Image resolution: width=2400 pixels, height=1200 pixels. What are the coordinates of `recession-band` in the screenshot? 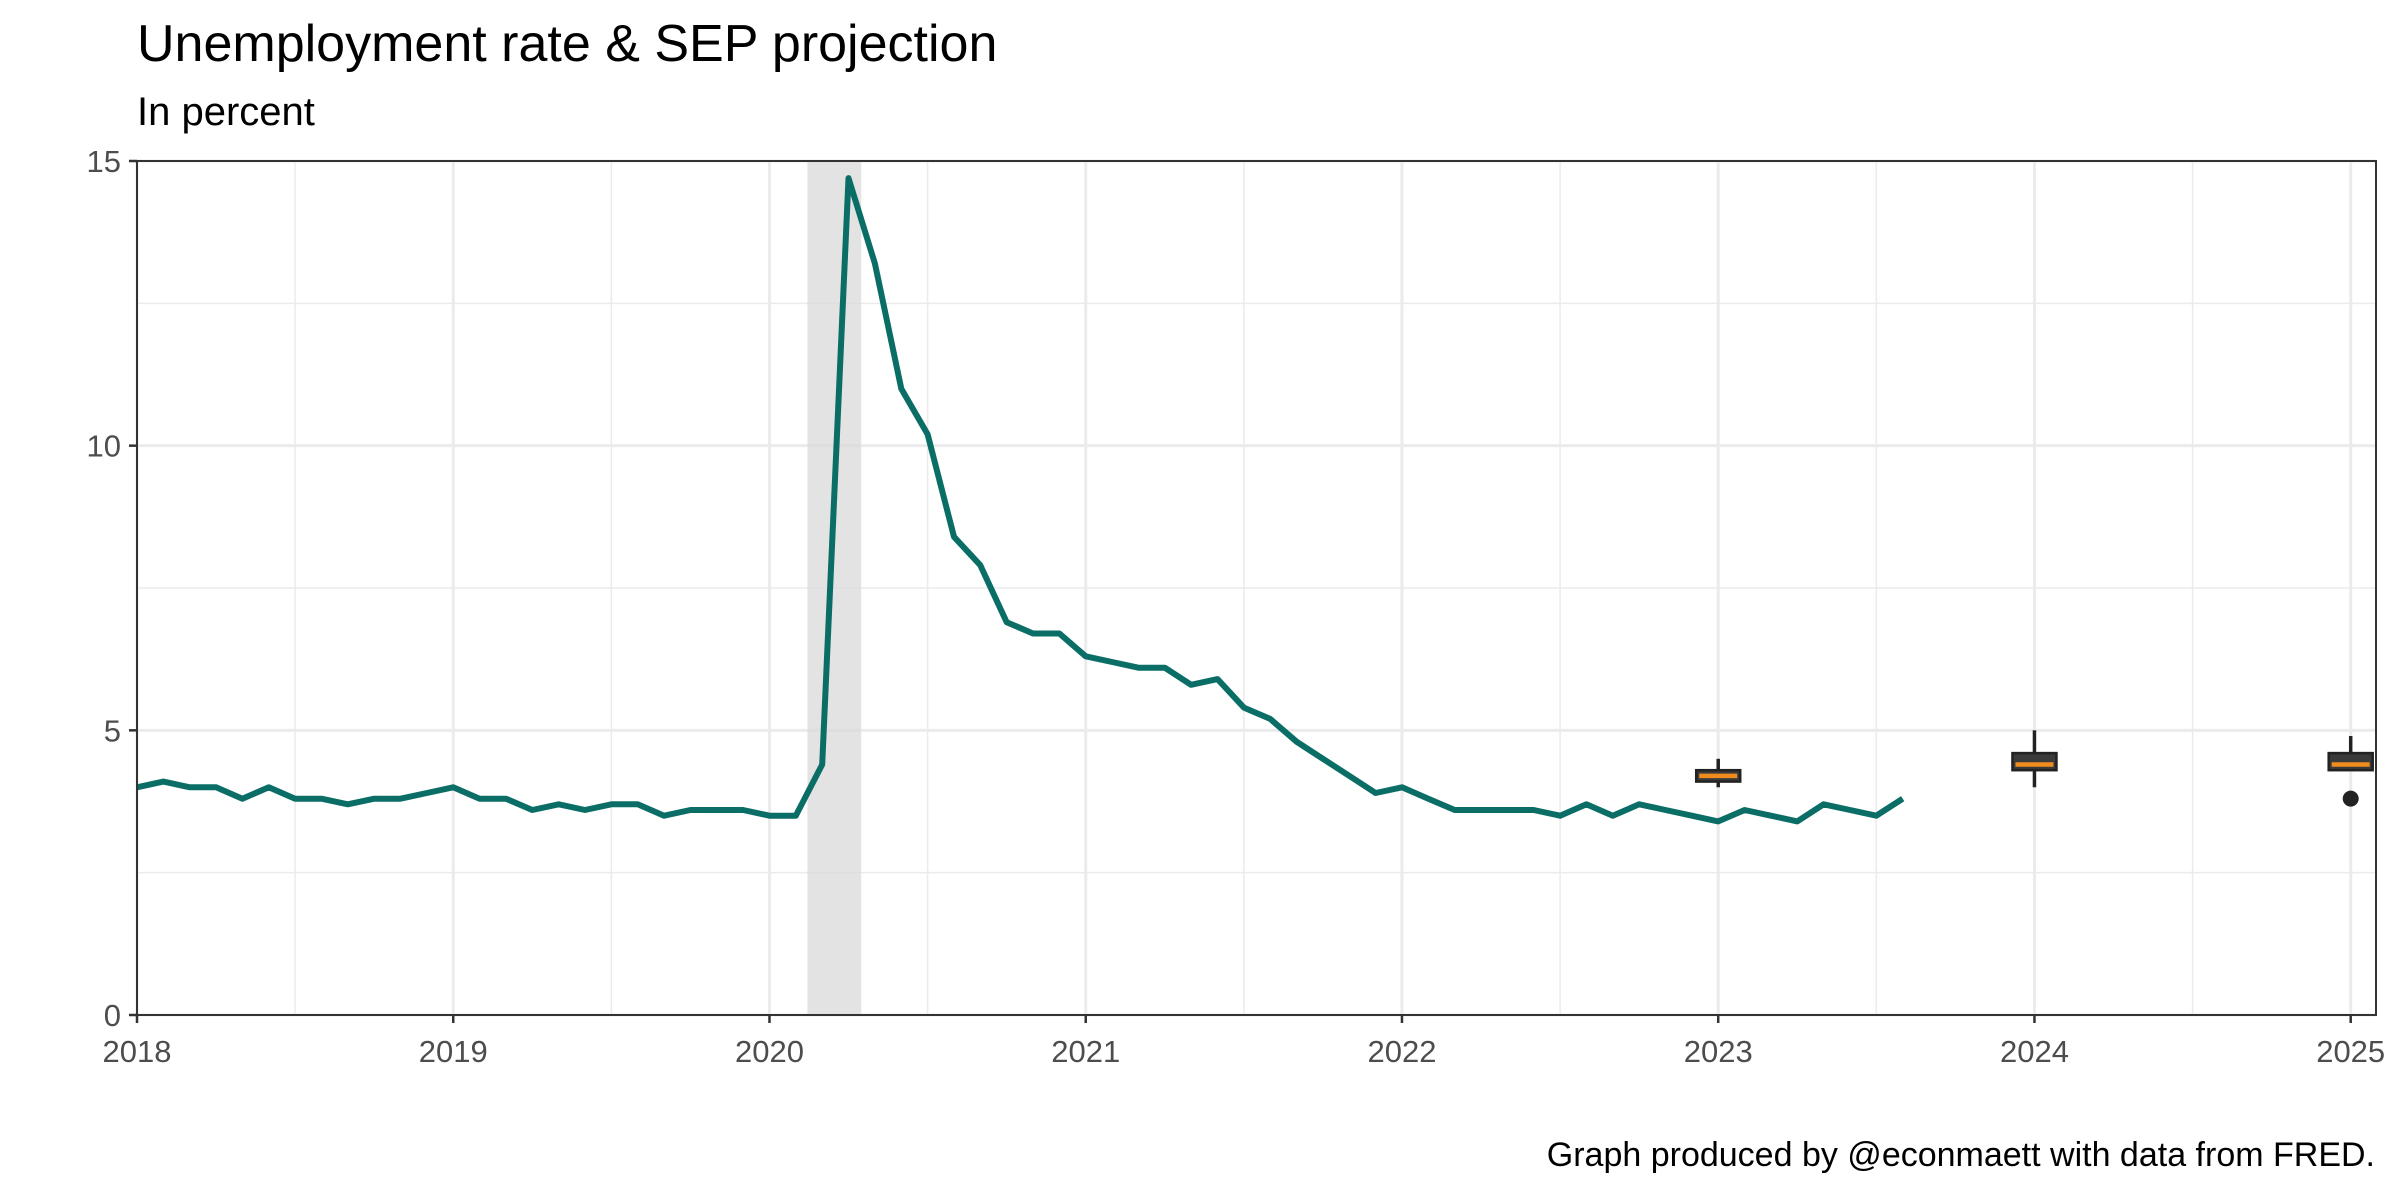 It's located at (834, 588).